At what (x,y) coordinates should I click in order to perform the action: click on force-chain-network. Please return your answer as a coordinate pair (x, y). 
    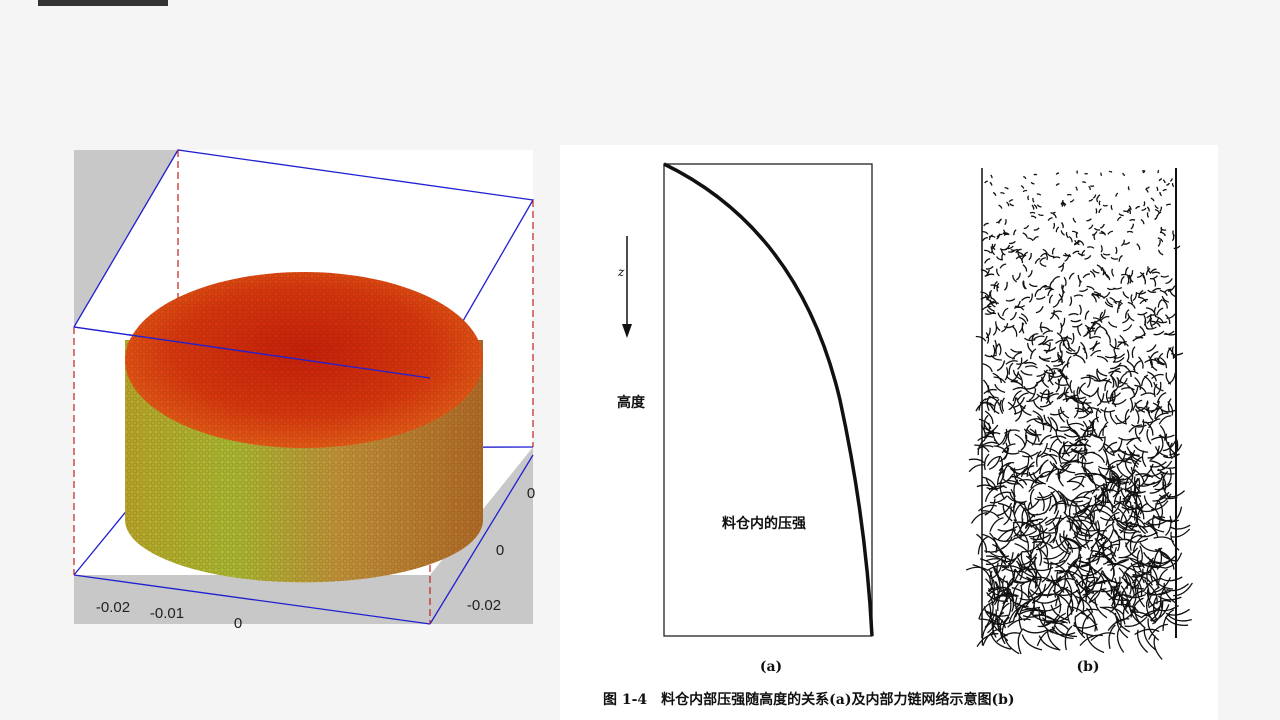
    Looking at the image, I should click on (1079, 414).